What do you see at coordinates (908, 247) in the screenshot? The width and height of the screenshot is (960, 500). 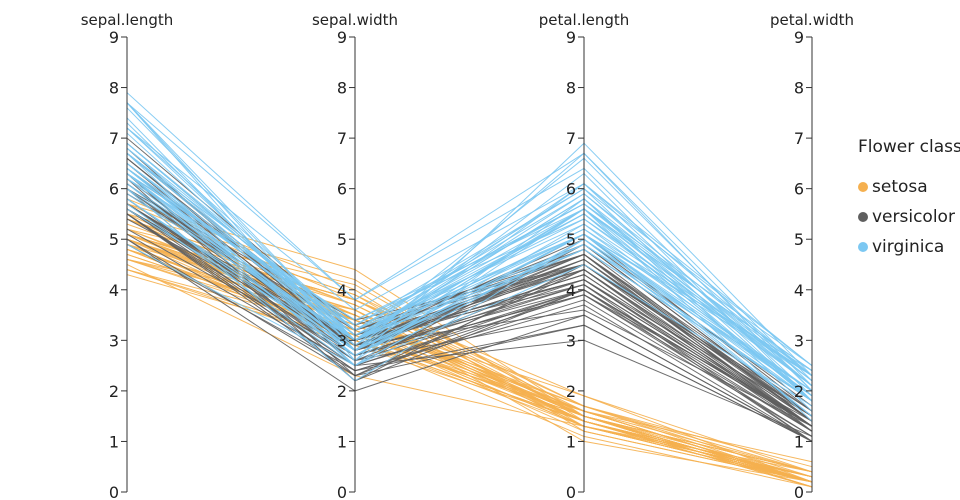 I see `legend-label-virginica: virginica` at bounding box center [908, 247].